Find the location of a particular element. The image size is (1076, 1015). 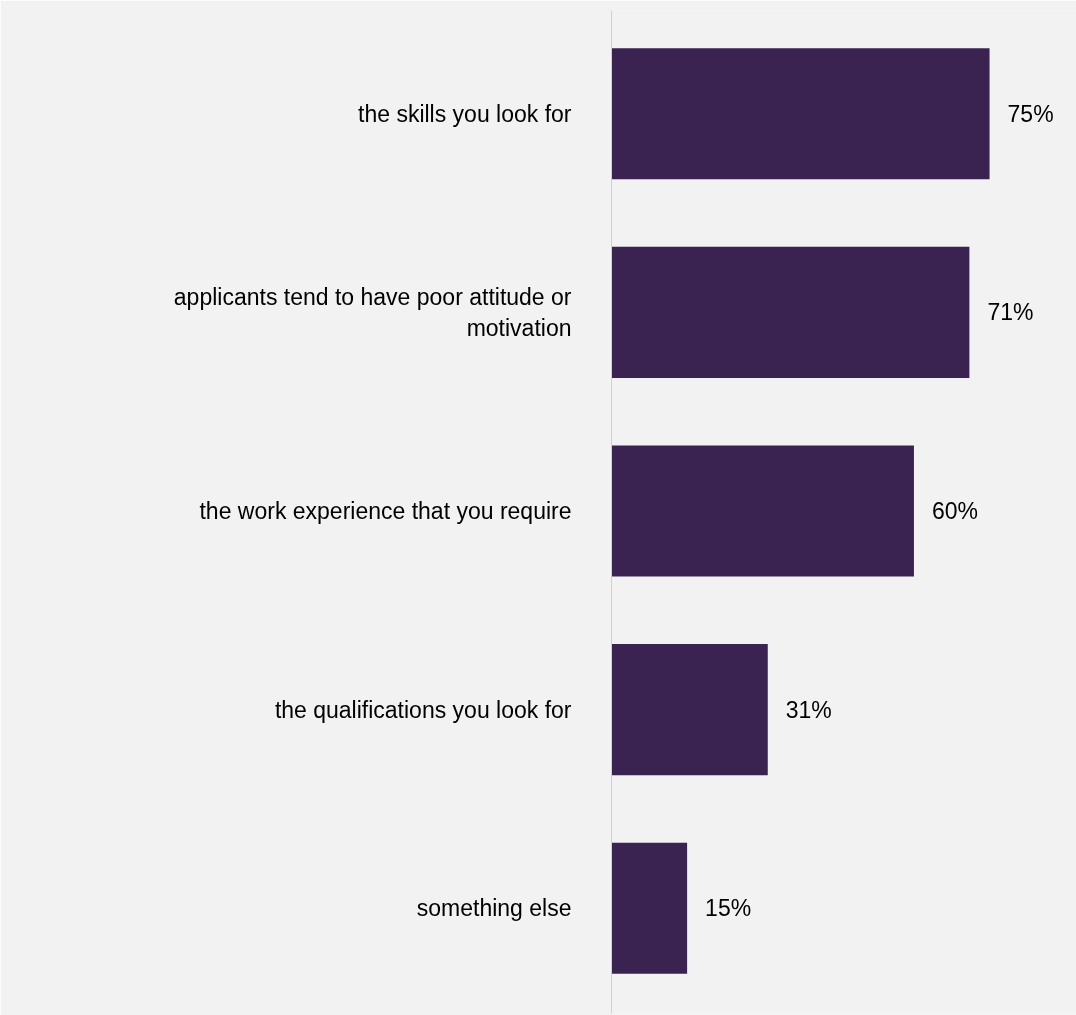

y-tick-label: something else is located at coordinates (494, 908).